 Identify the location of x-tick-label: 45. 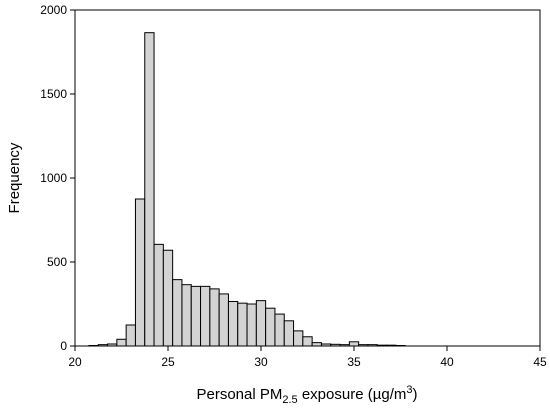
(540, 362).